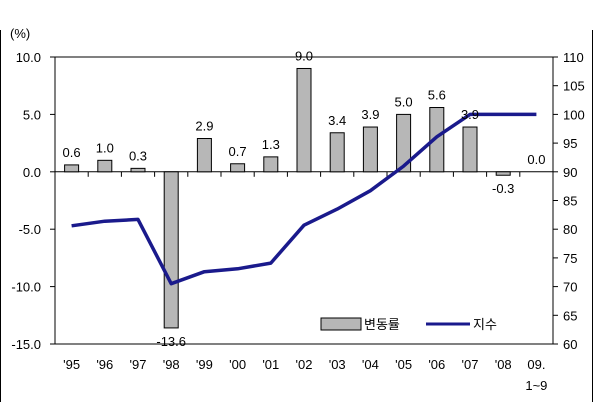 Image resolution: width=593 pixels, height=402 pixels. I want to click on right-axis-tick-label: 90, so click(570, 172).